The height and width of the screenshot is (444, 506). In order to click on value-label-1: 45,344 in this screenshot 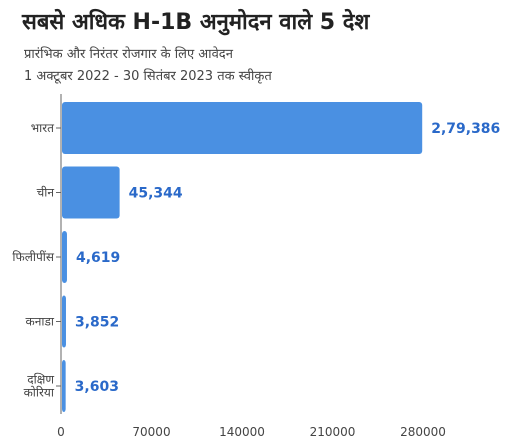, I will do `click(156, 194)`.